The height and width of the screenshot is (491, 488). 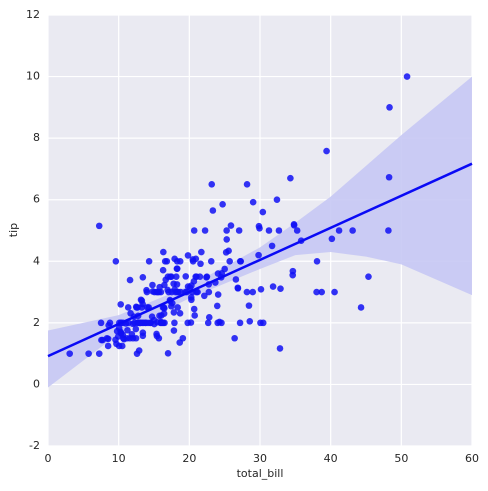 What do you see at coordinates (48, 458) in the screenshot?
I see `x-tick-label: 0` at bounding box center [48, 458].